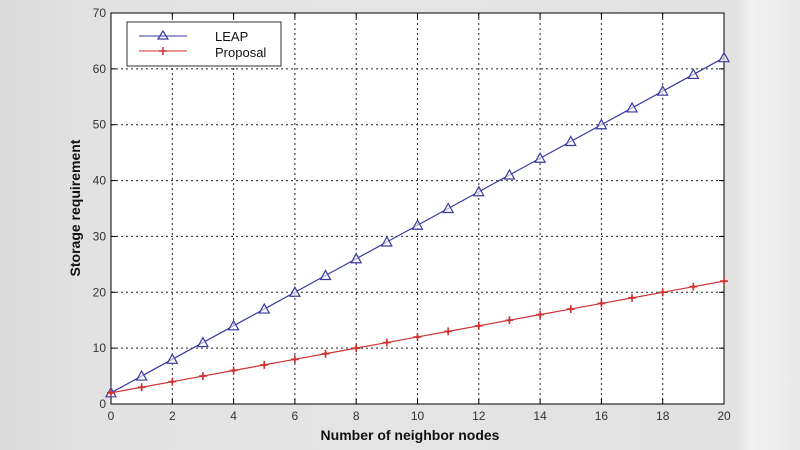  Describe the element at coordinates (602, 416) in the screenshot. I see `x-tick-label: 16` at that location.